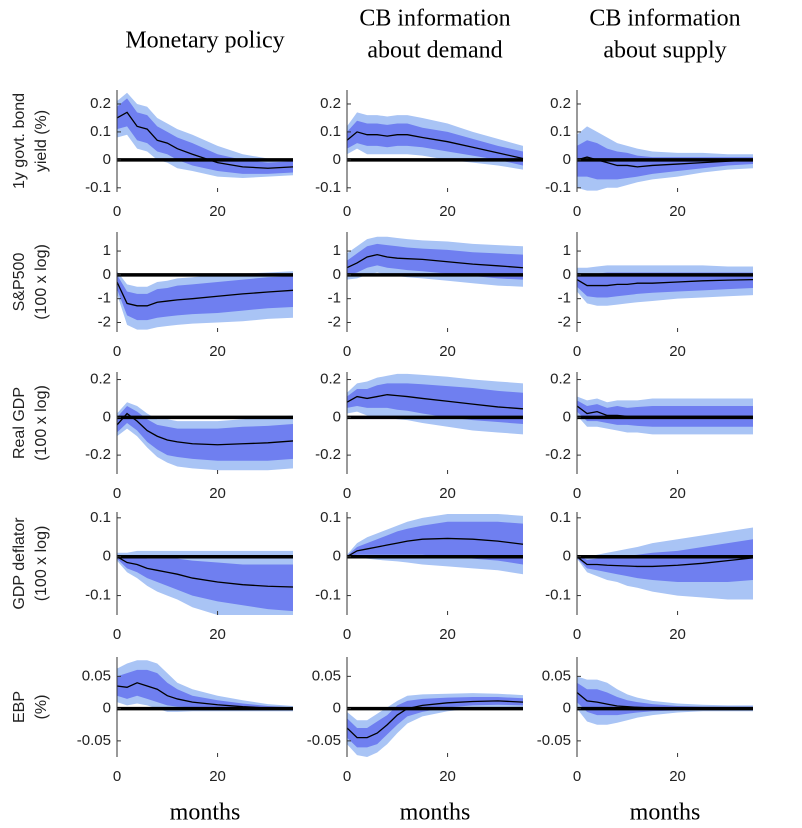 Image resolution: width=802 pixels, height=828 pixels. What do you see at coordinates (19, 282) in the screenshot?
I see `y-axis-label: S&P500` at bounding box center [19, 282].